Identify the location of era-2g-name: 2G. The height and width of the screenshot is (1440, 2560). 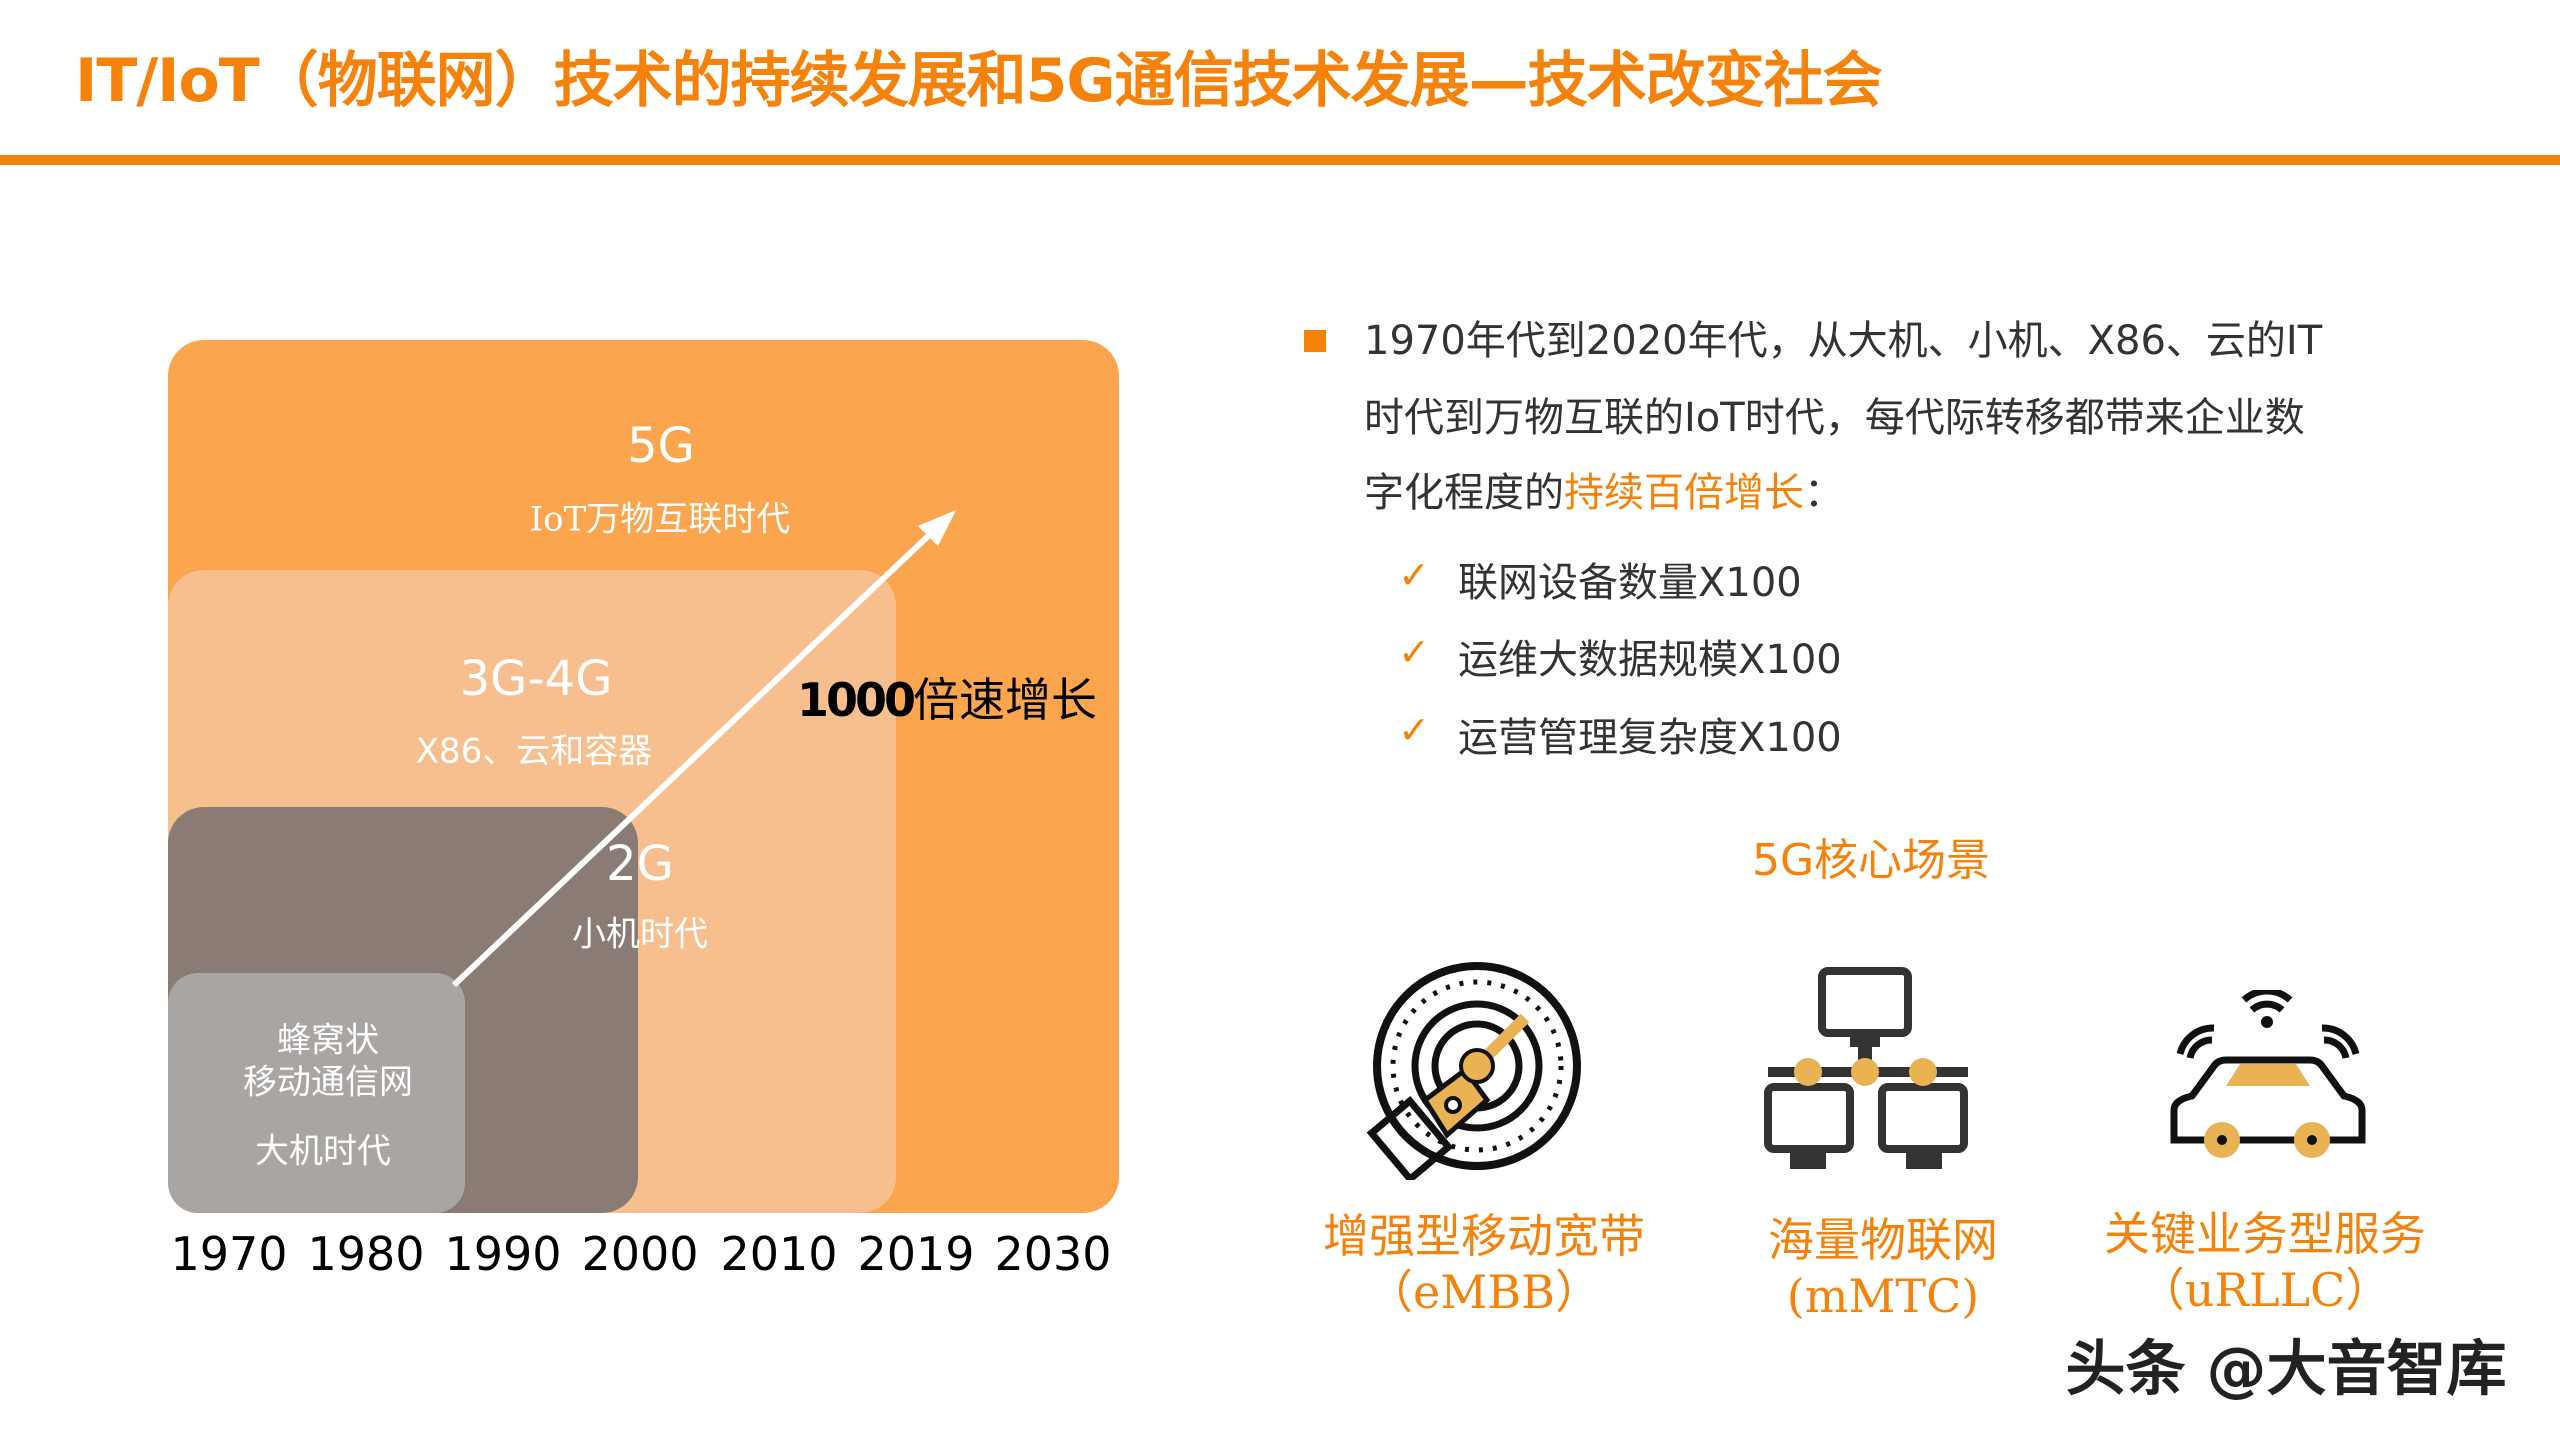
(640, 864).